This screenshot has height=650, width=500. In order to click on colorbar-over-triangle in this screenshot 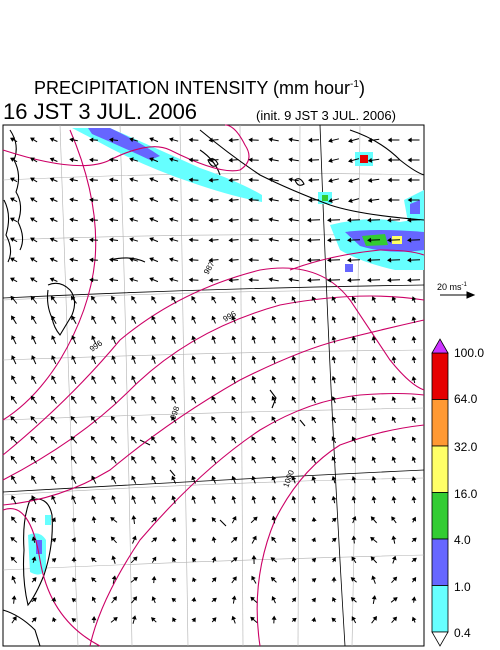, I will do `click(440, 346)`.